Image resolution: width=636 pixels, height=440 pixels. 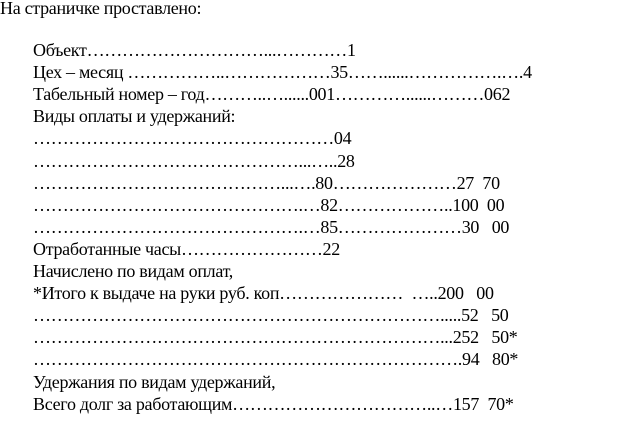 I want to click on document-line: ……………………………………………………………….94 80*, so click(x=276, y=359).